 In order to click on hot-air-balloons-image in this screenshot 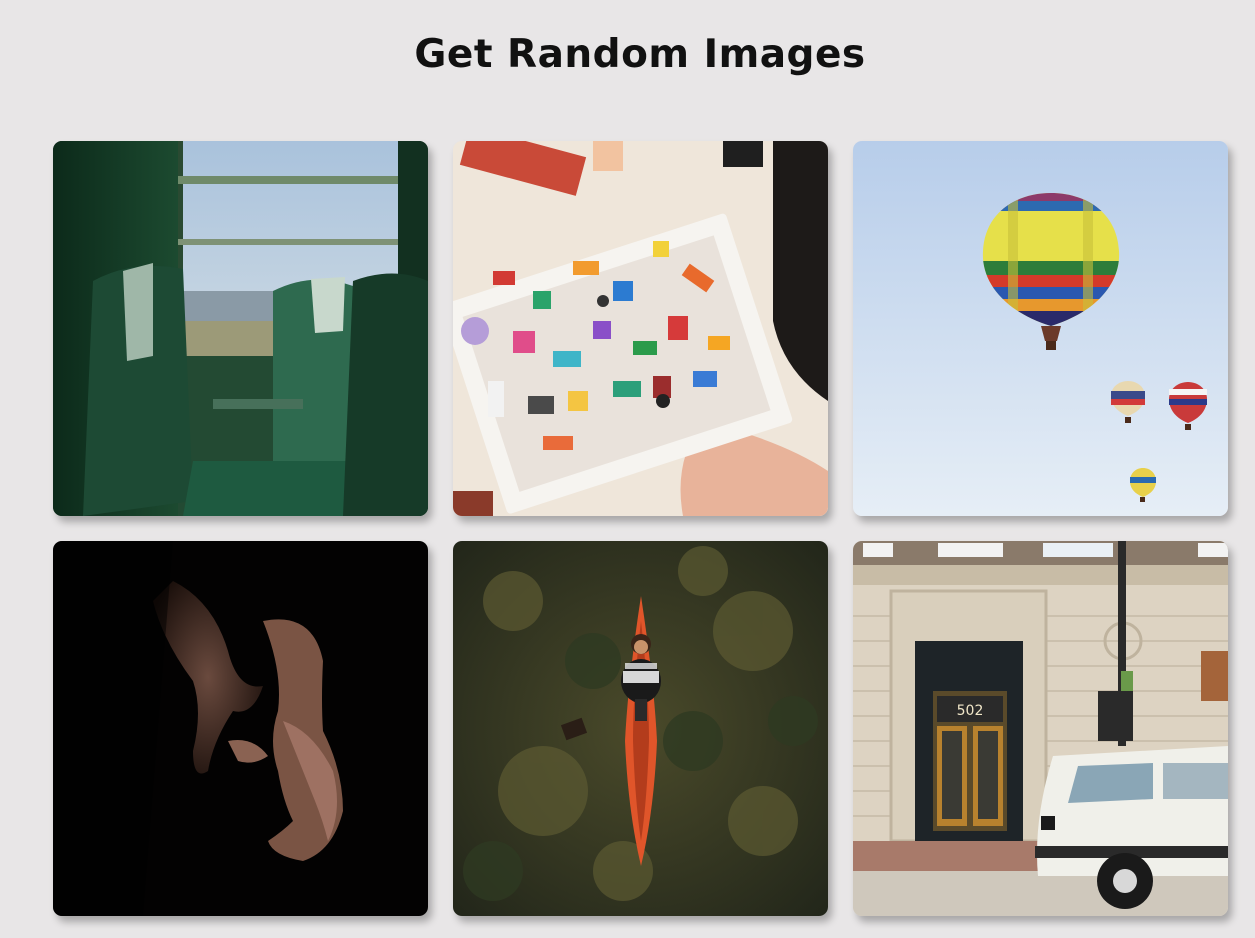, I will do `click(1040, 328)`.